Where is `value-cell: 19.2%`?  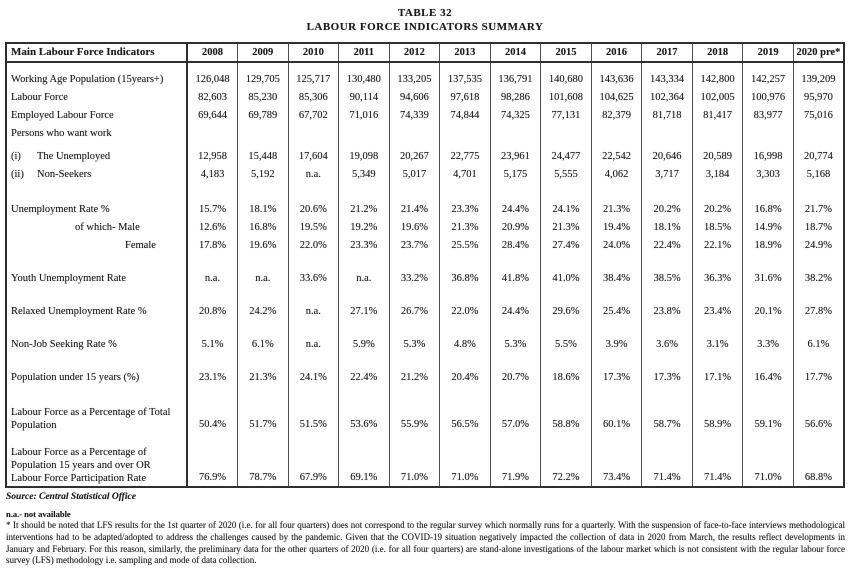 value-cell: 19.2% is located at coordinates (364, 227).